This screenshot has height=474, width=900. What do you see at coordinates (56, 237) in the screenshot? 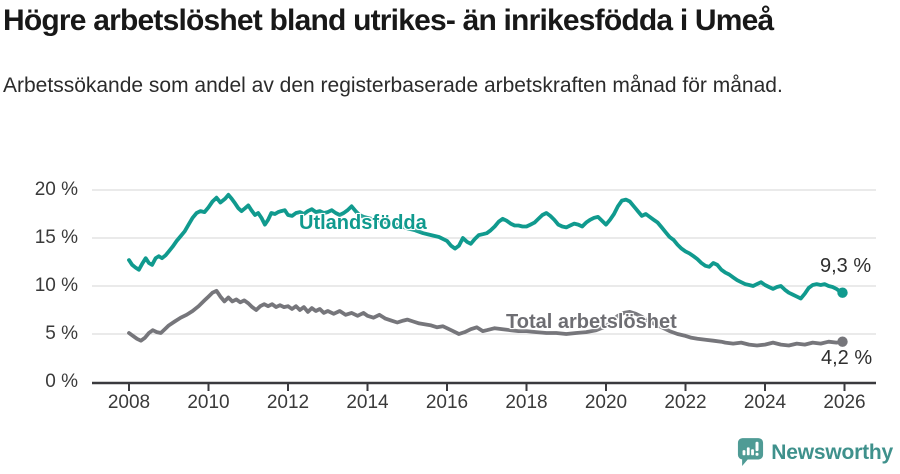
I see `y-tick-15: 15 %` at bounding box center [56, 237].